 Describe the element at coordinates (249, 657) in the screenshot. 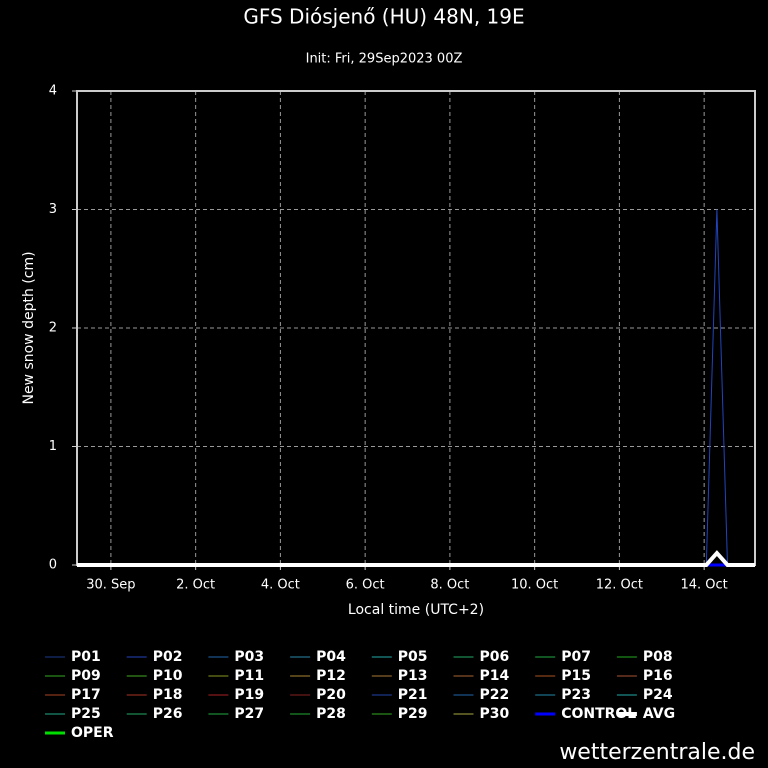

I see `legend-label: P03` at that location.